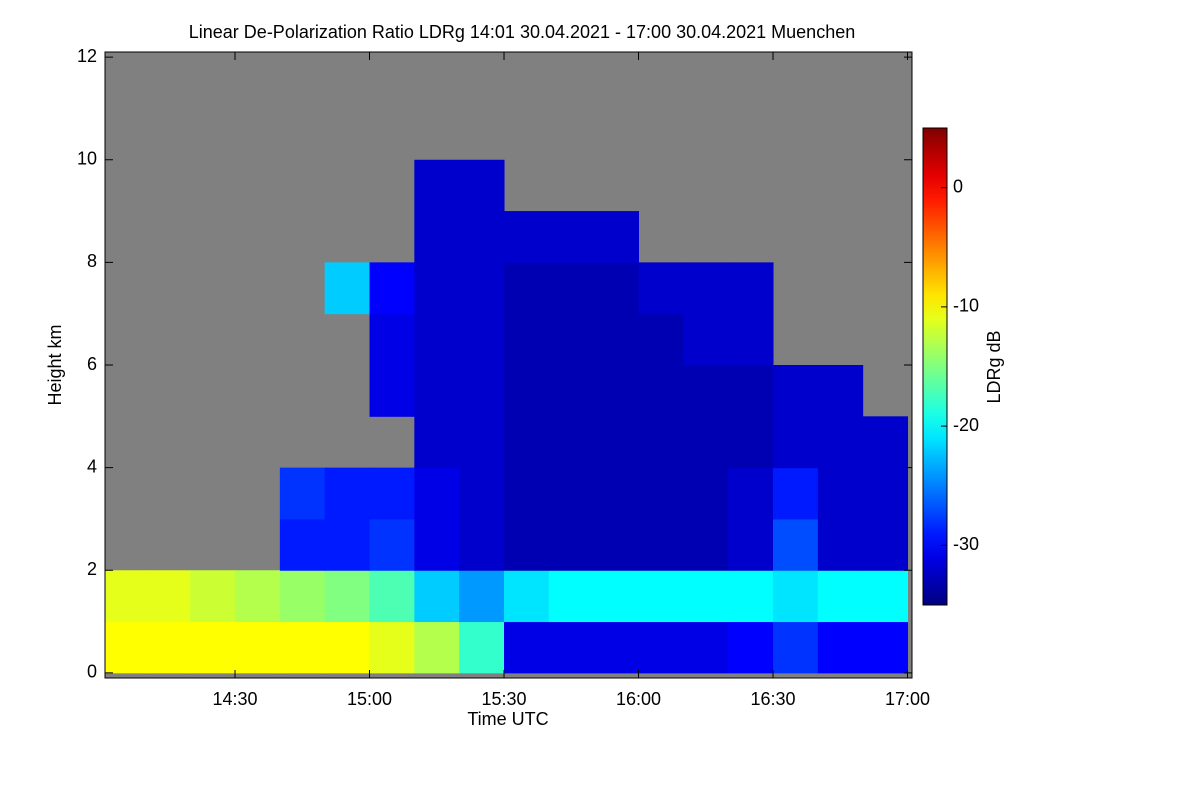  I want to click on x-tick-label: 16:00, so click(638, 699).